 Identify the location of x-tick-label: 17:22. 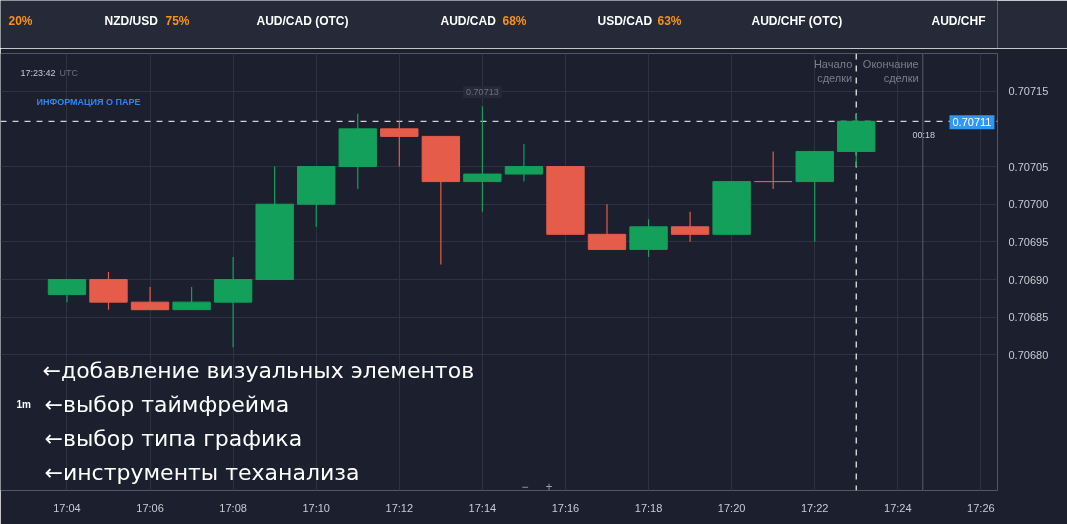
(814, 507).